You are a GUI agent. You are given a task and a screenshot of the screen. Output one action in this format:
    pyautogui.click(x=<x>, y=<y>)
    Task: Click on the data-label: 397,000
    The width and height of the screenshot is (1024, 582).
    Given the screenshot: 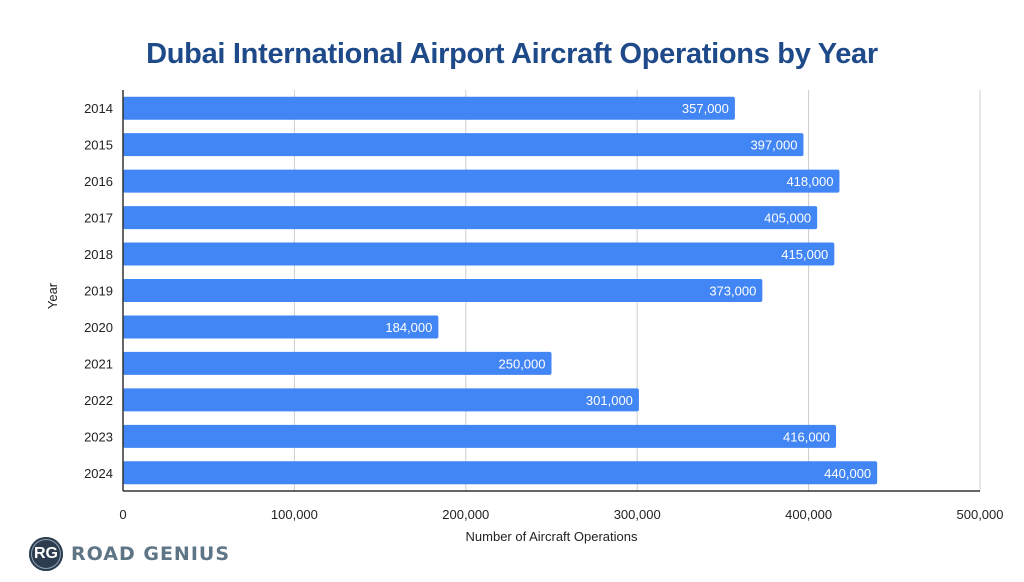 What is the action you would take?
    pyautogui.click(x=773, y=145)
    